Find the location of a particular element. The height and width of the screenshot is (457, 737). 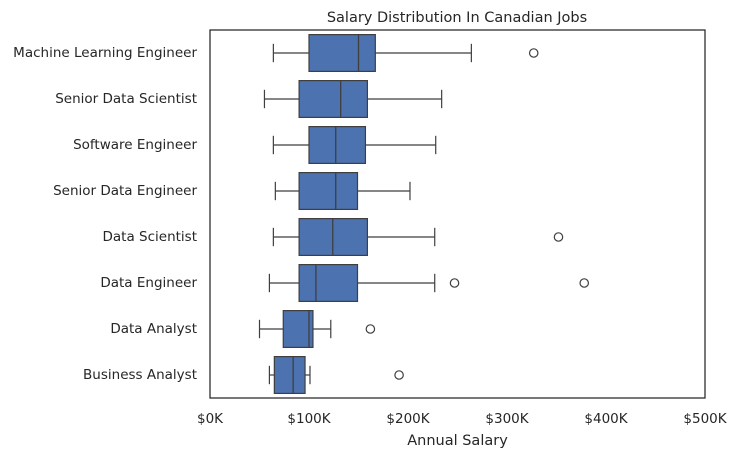

x-tick-label: $200K is located at coordinates (408, 419).